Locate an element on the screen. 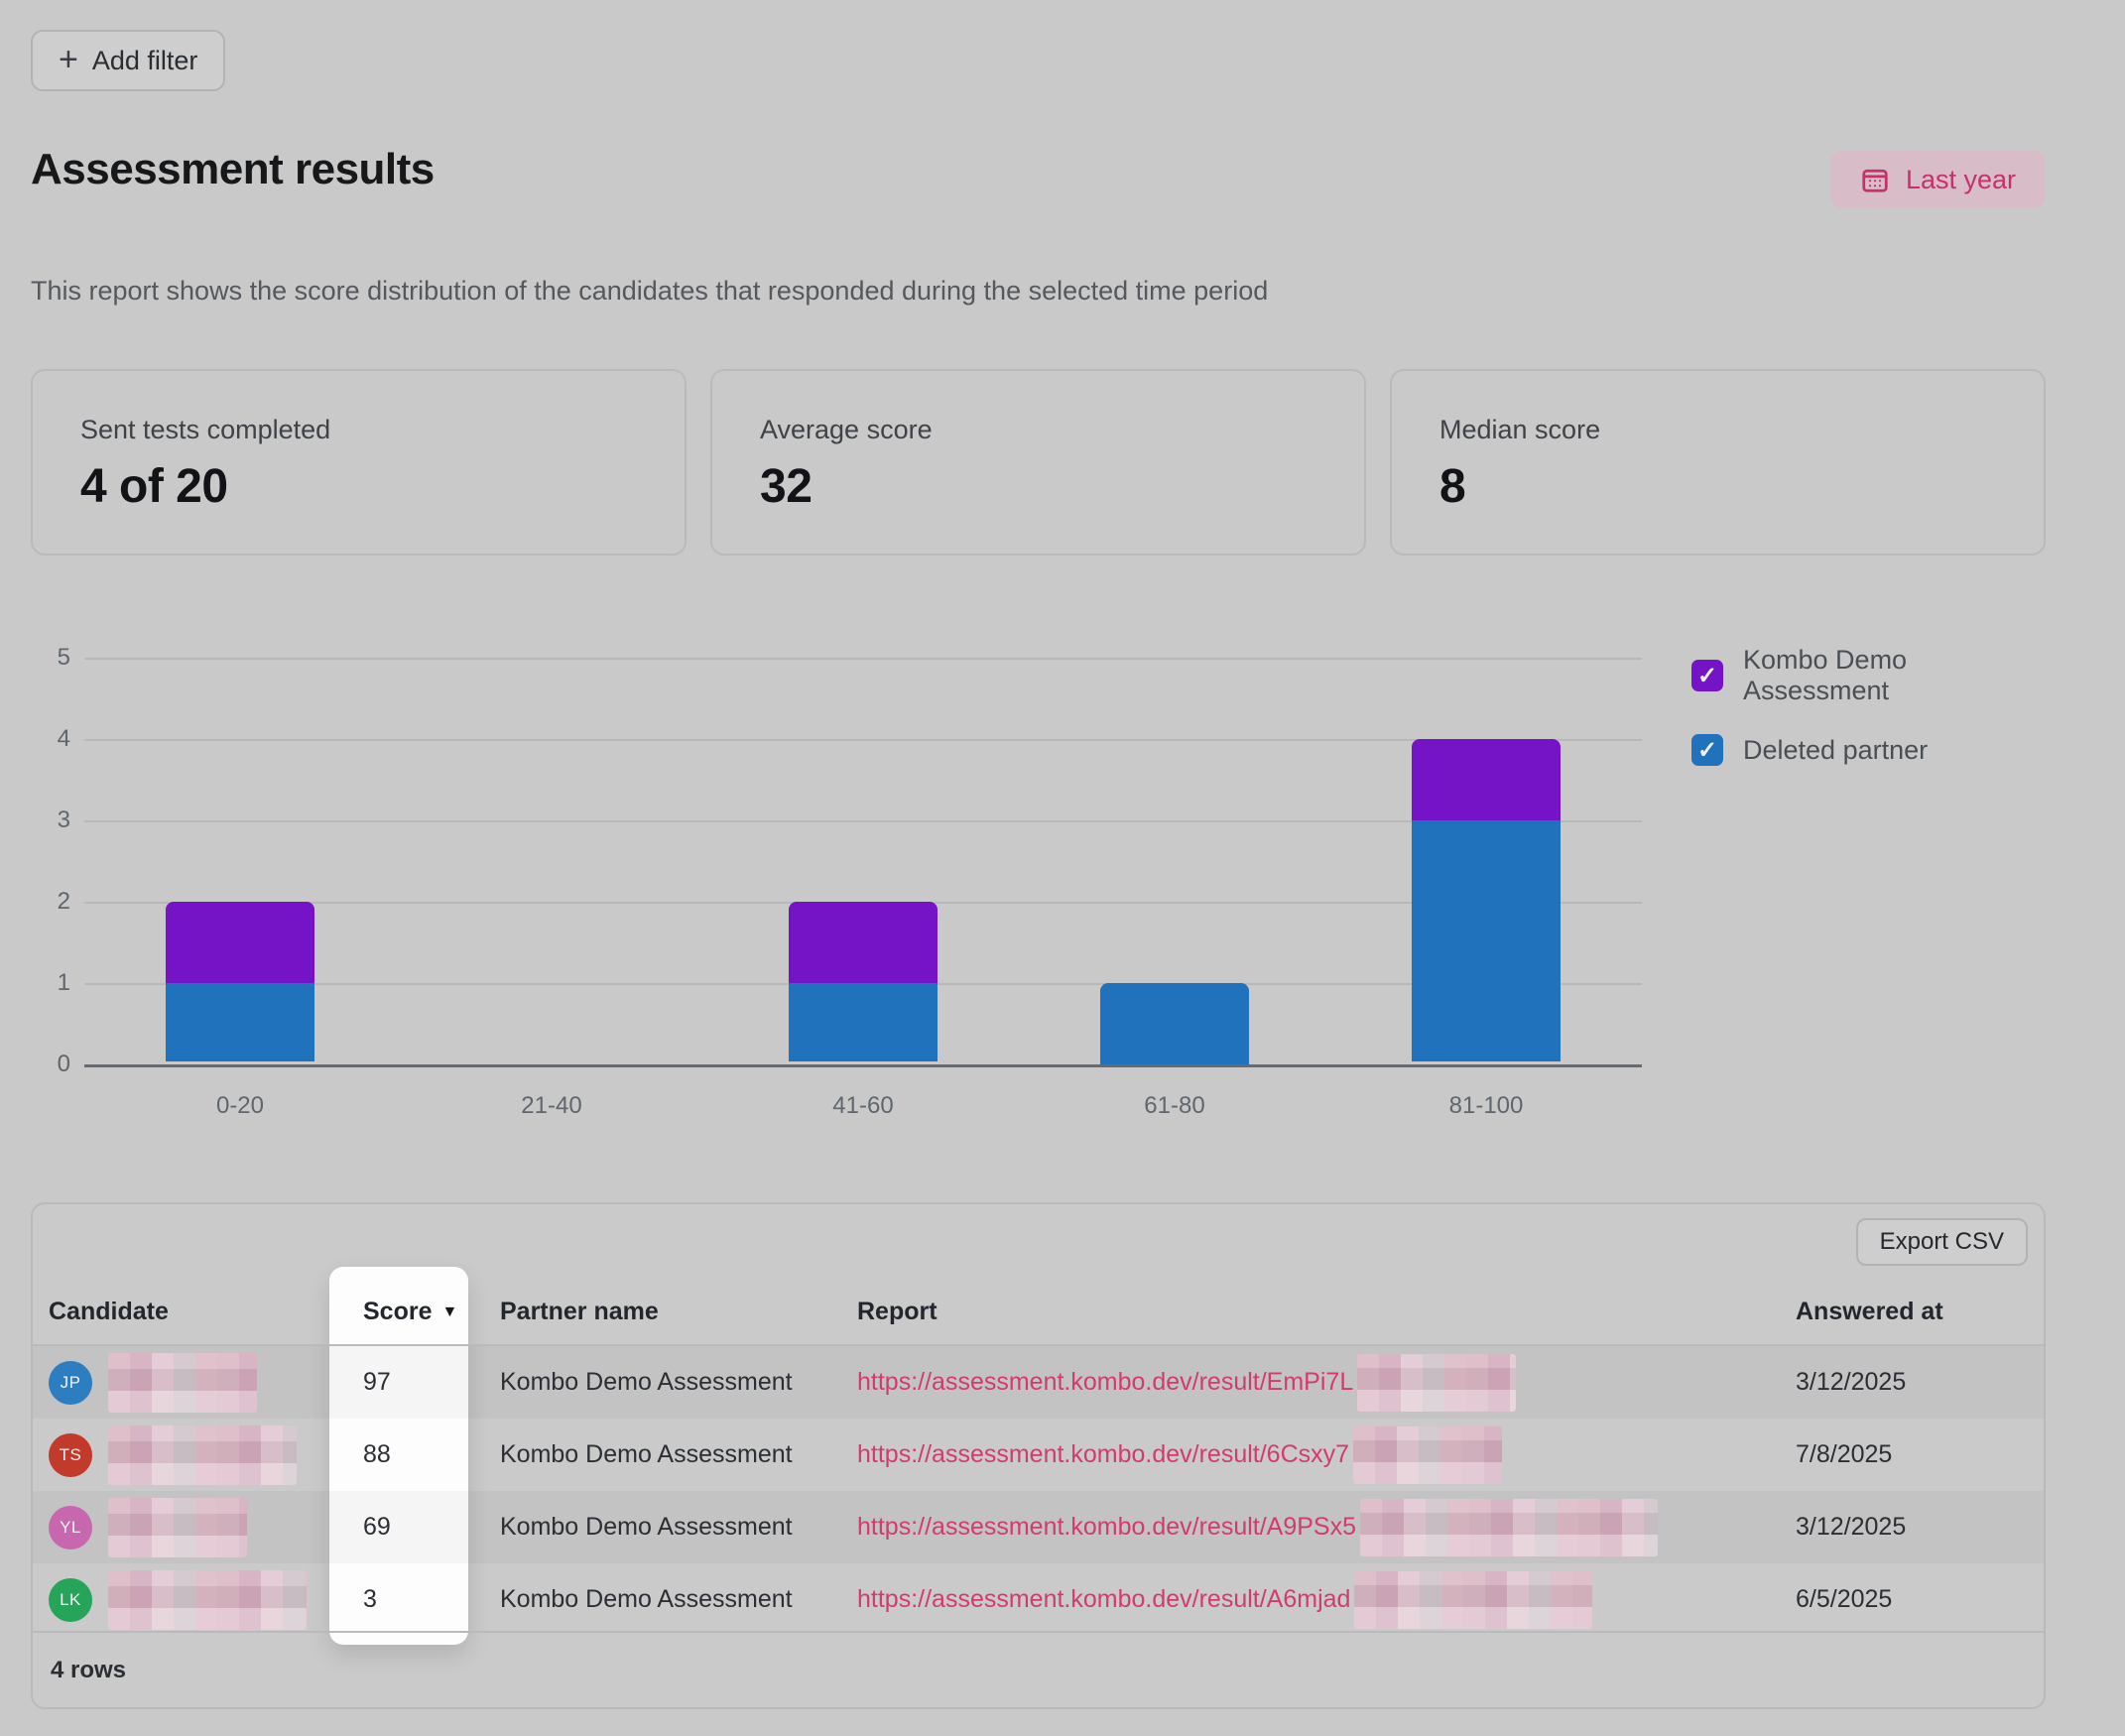 The height and width of the screenshot is (1736, 2125). y-axis-tick: 0 is located at coordinates (63, 1064).